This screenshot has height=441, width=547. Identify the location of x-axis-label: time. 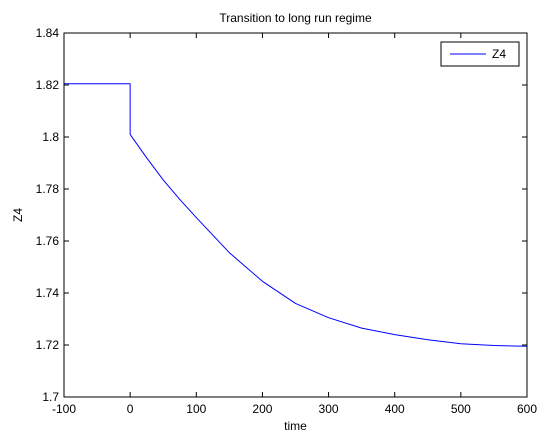
(295, 426).